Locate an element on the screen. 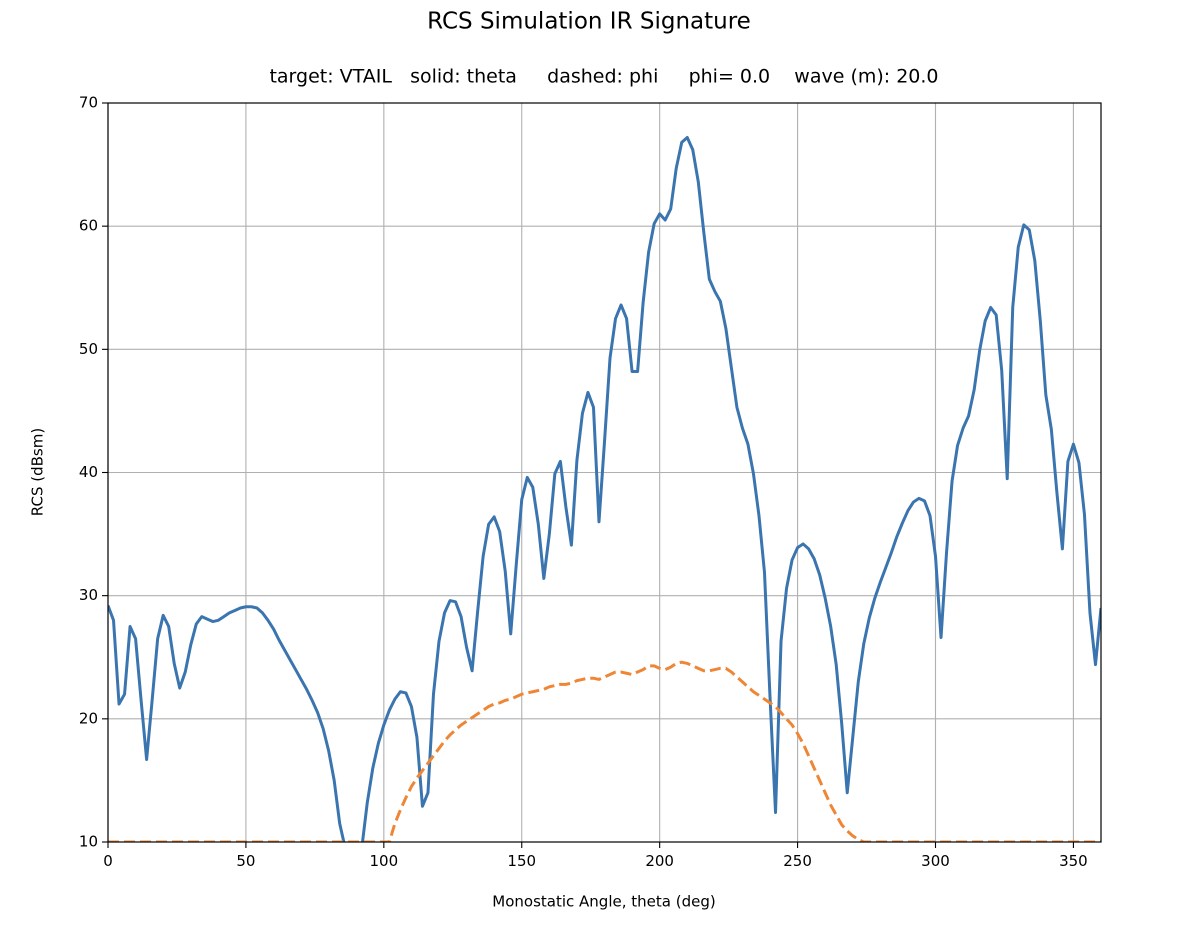 This screenshot has height=928, width=1194. y-tick-label: 70 is located at coordinates (88, 103).